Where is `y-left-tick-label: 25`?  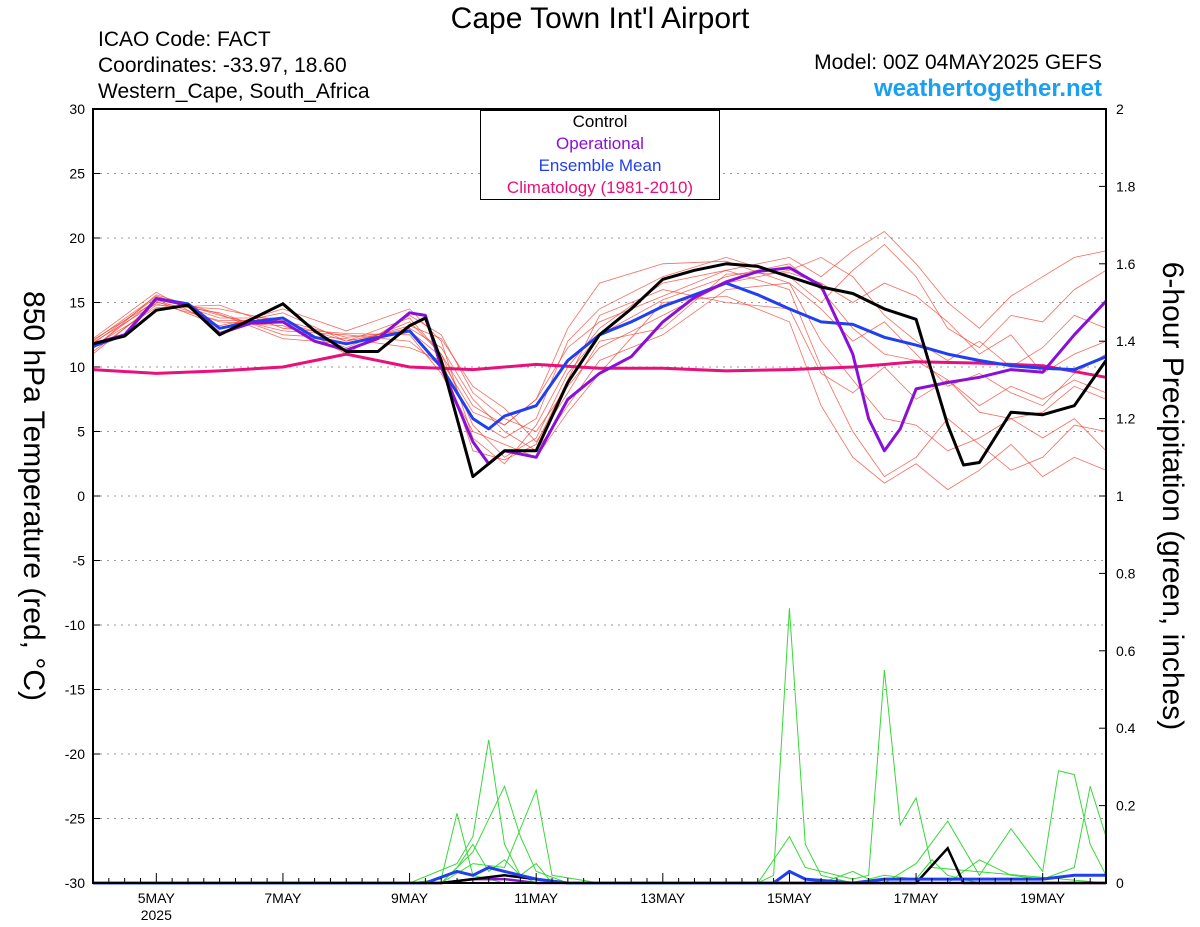
y-left-tick-label: 25 is located at coordinates (77, 174).